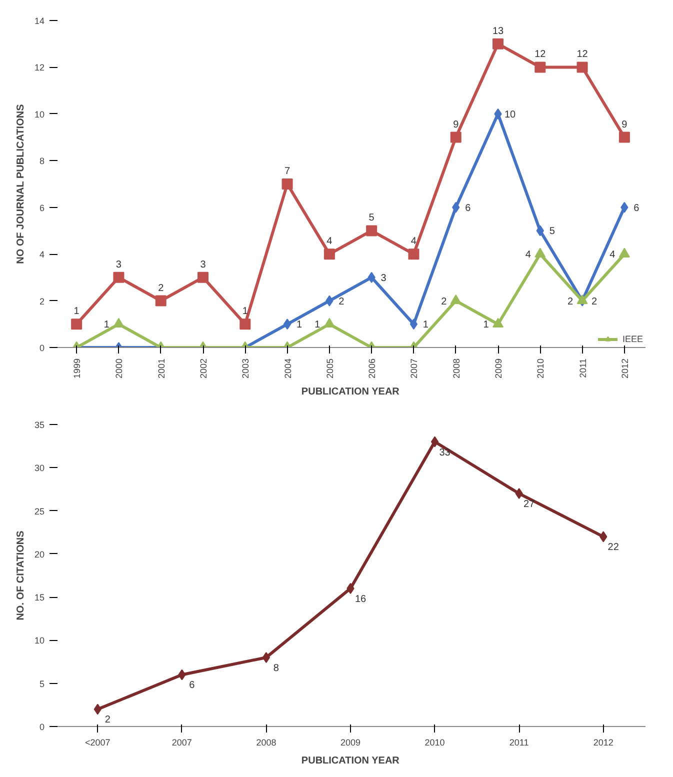 This screenshot has height=777, width=673. I want to click on data-label: 27, so click(530, 504).